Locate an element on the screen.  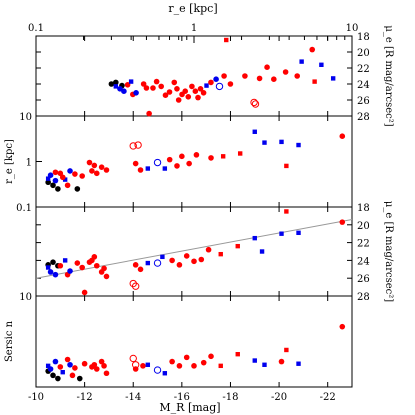
mu-tick-label: 24 is located at coordinates (363, 261).